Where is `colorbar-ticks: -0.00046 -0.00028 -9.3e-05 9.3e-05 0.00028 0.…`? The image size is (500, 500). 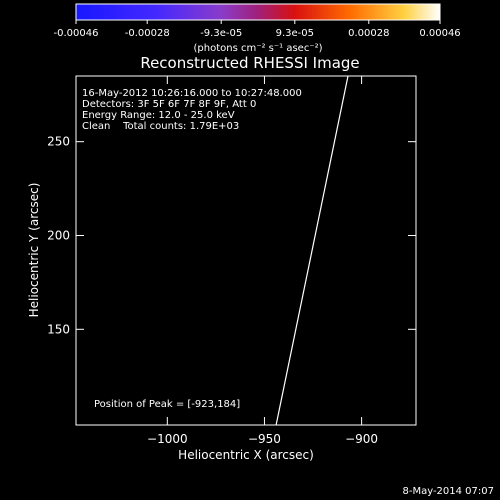
colorbar-ticks: -0.00046 -0.00028 -9.3e-05 9.3e-05 0.00028 0.… is located at coordinates (257, 29).